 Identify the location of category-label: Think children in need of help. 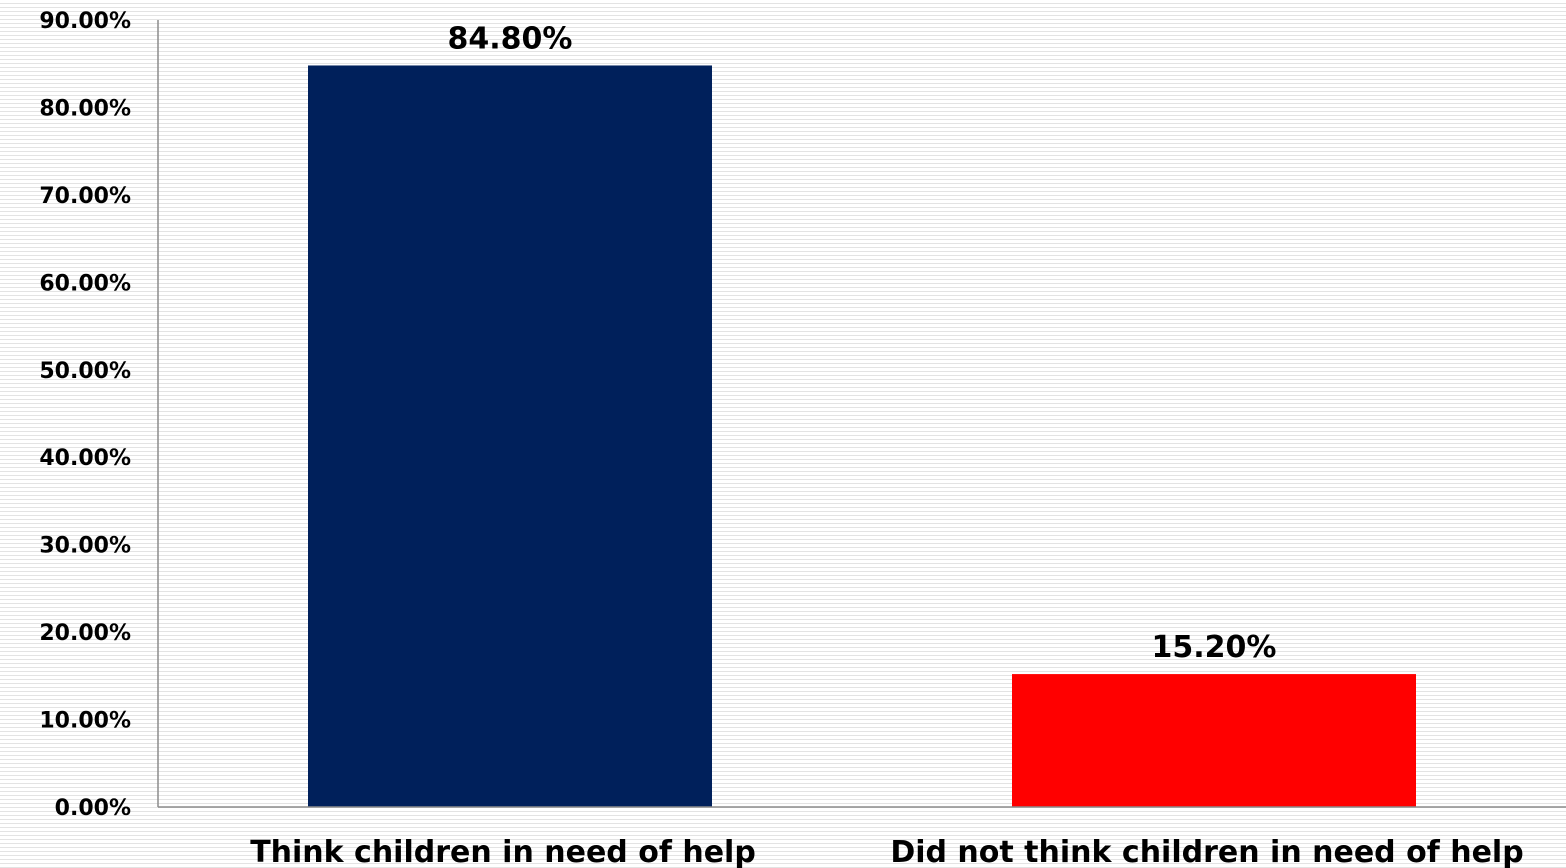
(503, 851).